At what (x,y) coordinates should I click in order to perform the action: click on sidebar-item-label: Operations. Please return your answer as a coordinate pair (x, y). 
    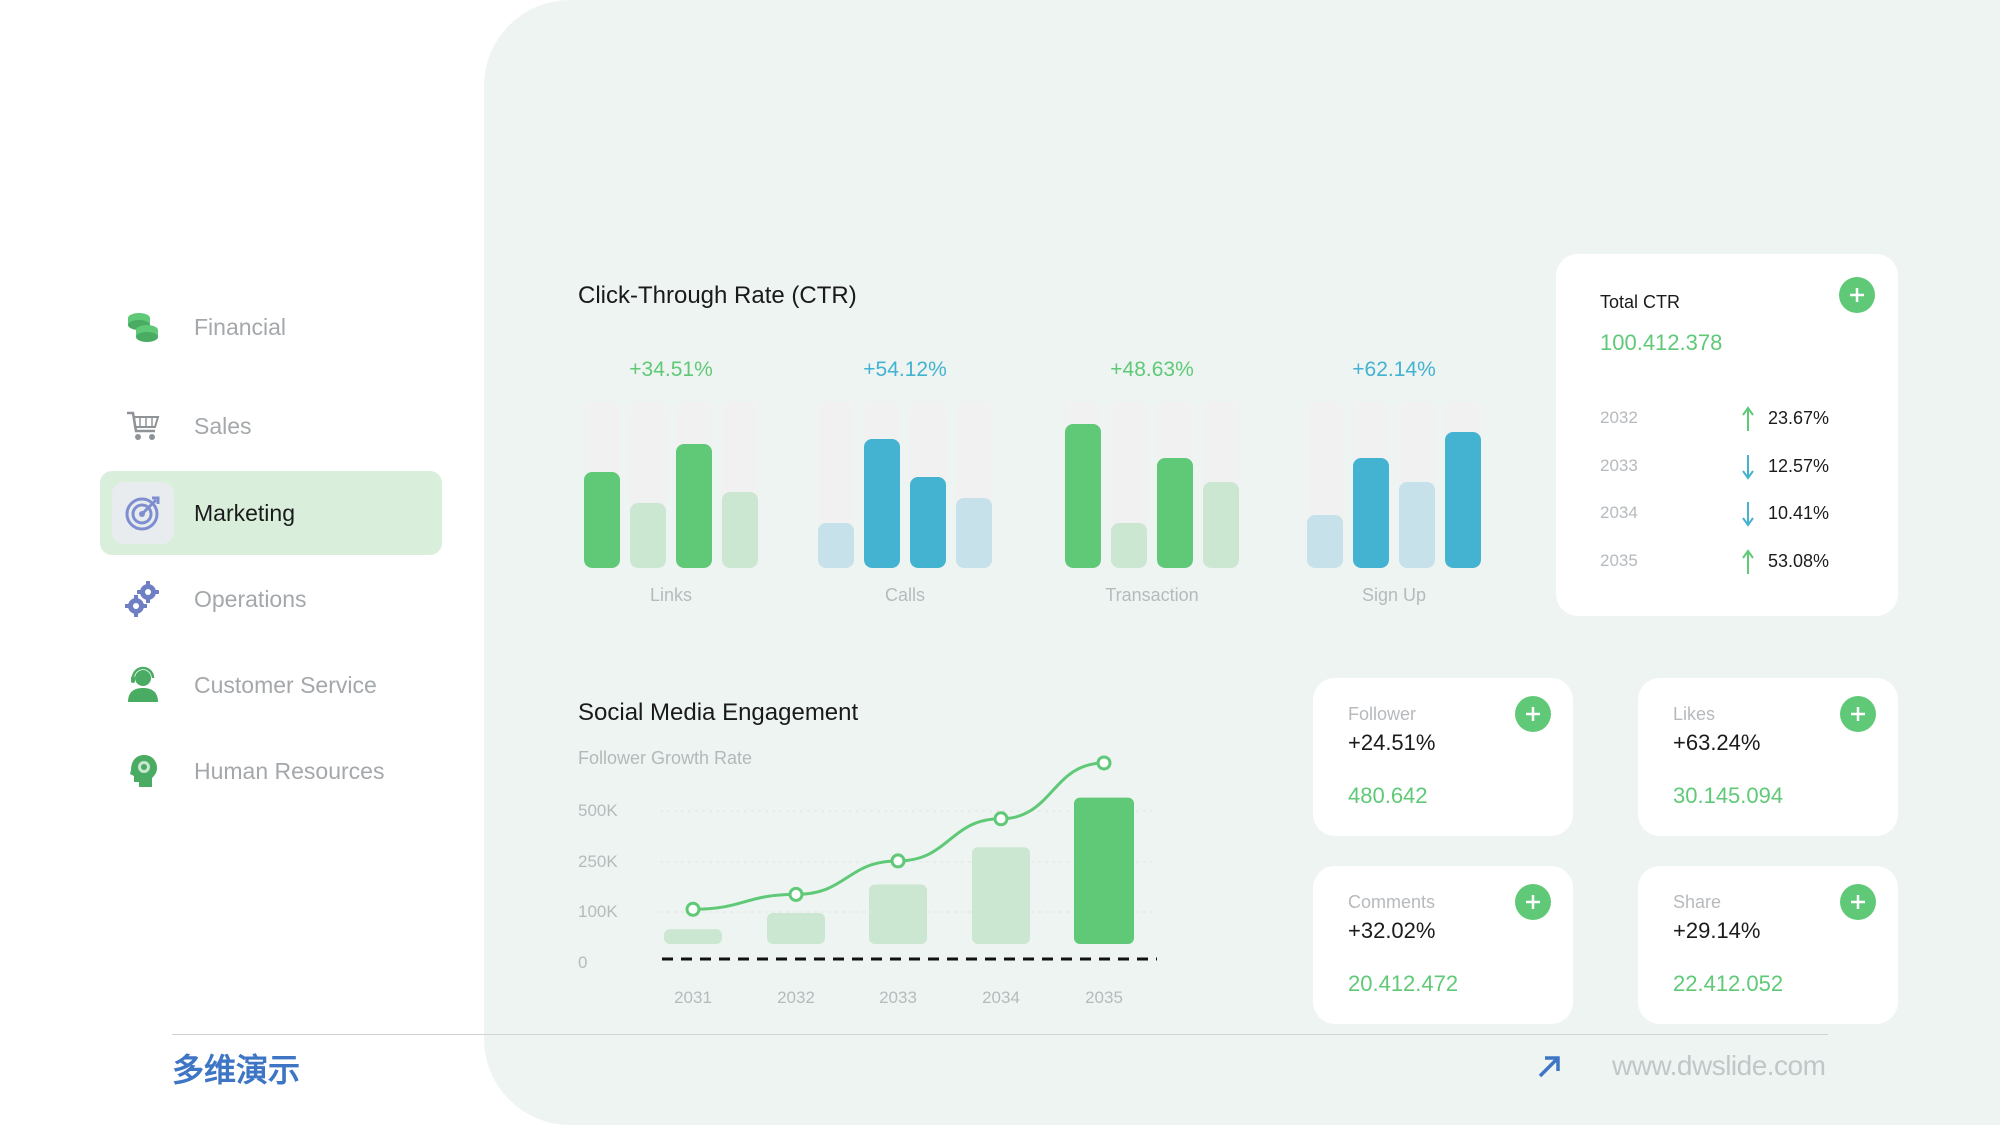
    Looking at the image, I should click on (250, 598).